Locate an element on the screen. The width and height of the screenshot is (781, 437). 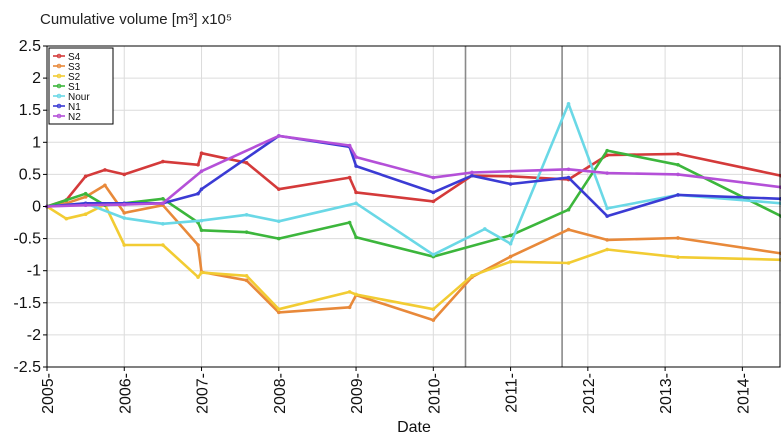
y-tick-label: 2.5 is located at coordinates (30, 46).